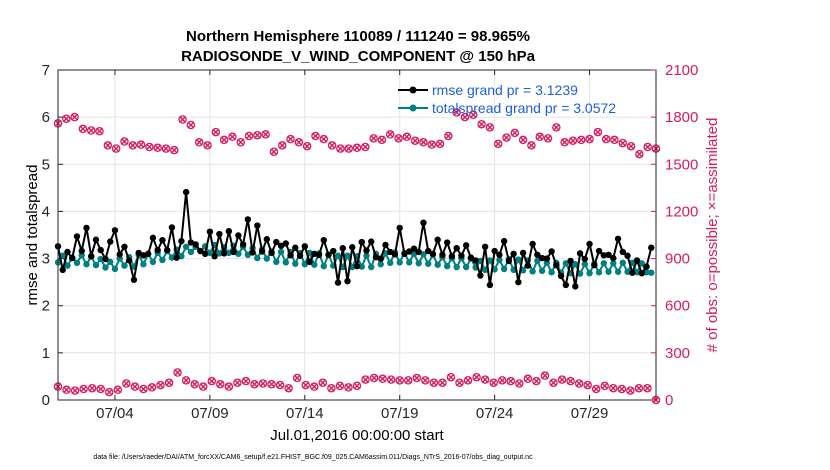 The height and width of the screenshot is (470, 830). What do you see at coordinates (677, 353) in the screenshot?
I see `right-y-tick-label: 300` at bounding box center [677, 353].